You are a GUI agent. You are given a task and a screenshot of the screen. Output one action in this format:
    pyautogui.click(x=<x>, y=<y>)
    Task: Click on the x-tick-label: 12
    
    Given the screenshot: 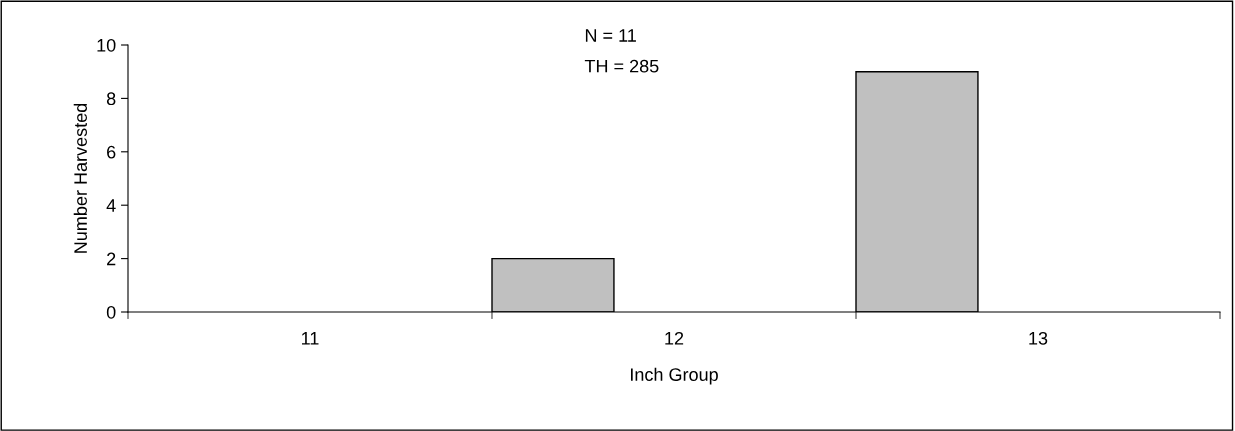 What is the action you would take?
    pyautogui.click(x=674, y=338)
    